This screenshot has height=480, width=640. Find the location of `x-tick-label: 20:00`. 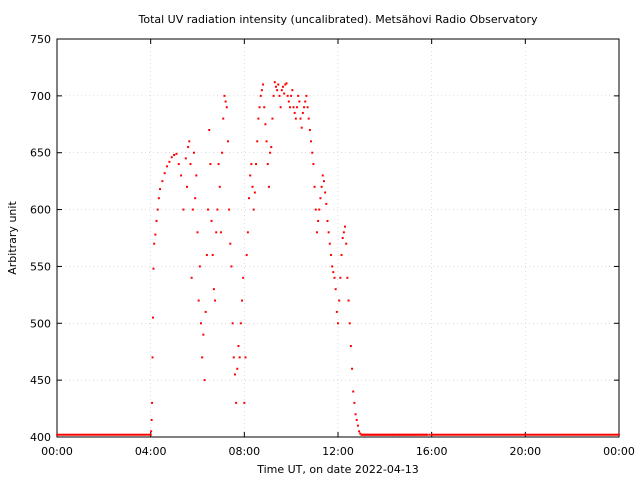

x-tick-label: 20:00 is located at coordinates (525, 451).